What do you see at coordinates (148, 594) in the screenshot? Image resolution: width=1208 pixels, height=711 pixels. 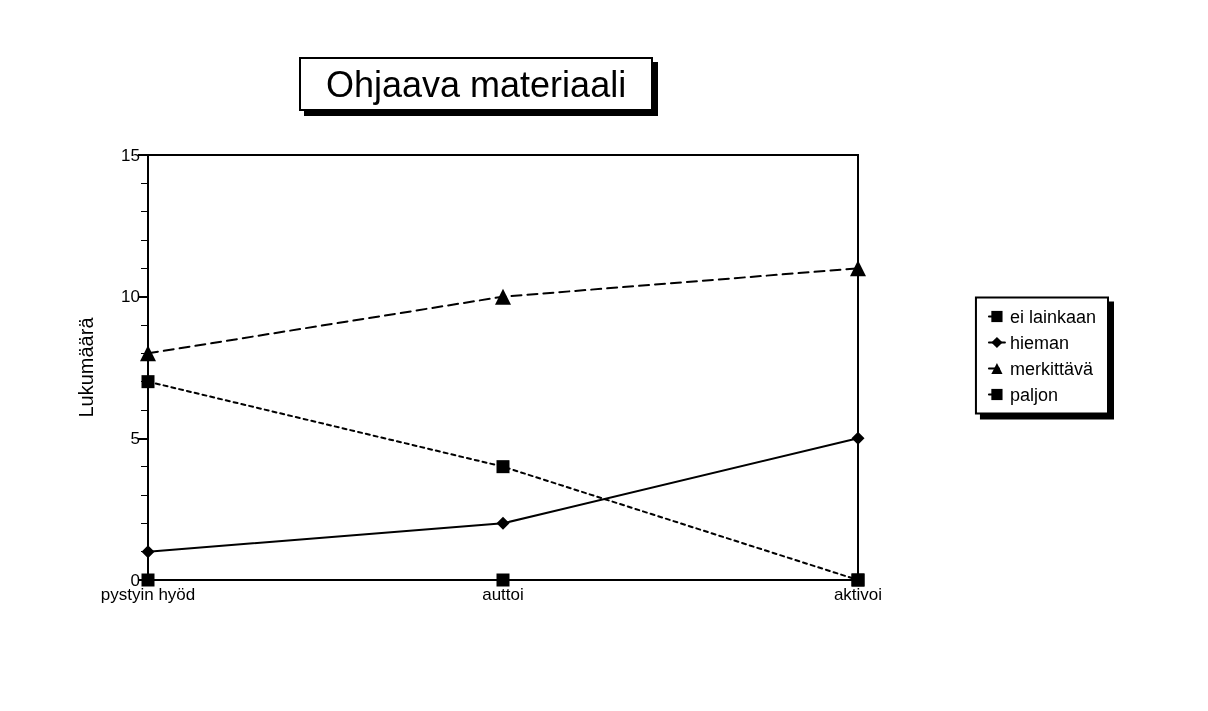 I see `x-tick-label: pystyin hyöd` at bounding box center [148, 594].